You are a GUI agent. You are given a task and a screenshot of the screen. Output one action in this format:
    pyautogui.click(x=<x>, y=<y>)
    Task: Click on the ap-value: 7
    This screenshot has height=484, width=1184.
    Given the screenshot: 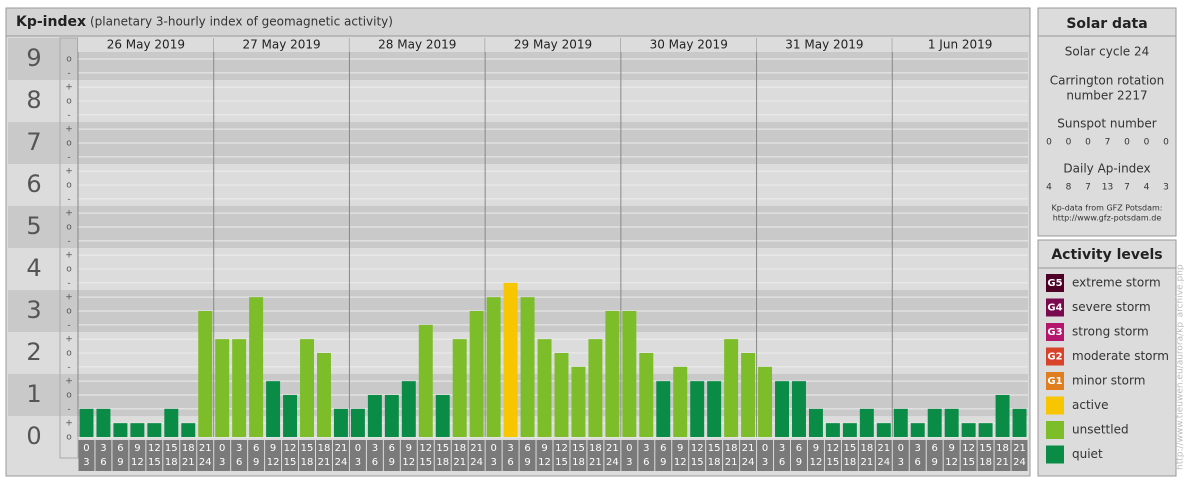 What is the action you would take?
    pyautogui.click(x=1088, y=188)
    